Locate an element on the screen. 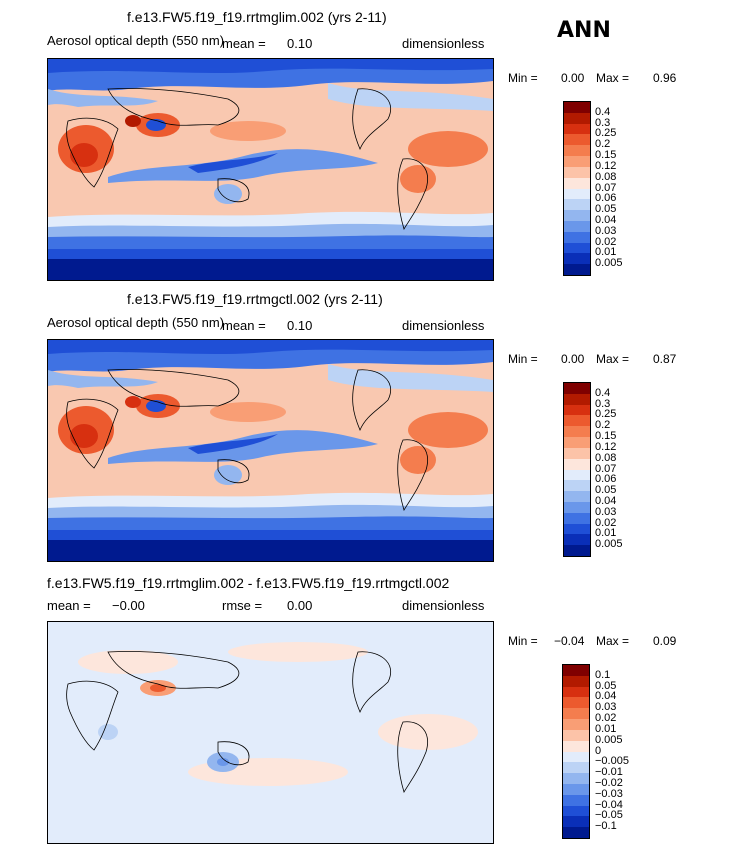 This screenshot has height=849, width=733. panel3-colorbar-tick-label: −0.1 is located at coordinates (606, 826).